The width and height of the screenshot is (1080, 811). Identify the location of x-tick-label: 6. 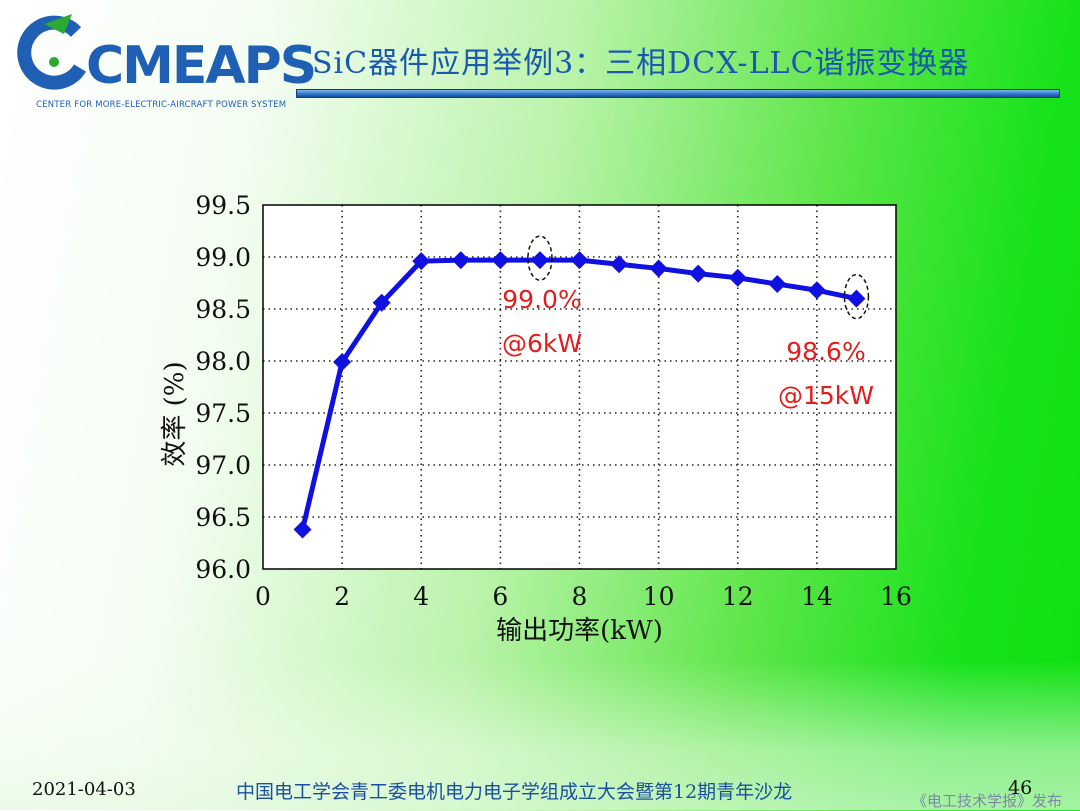
(500, 596).